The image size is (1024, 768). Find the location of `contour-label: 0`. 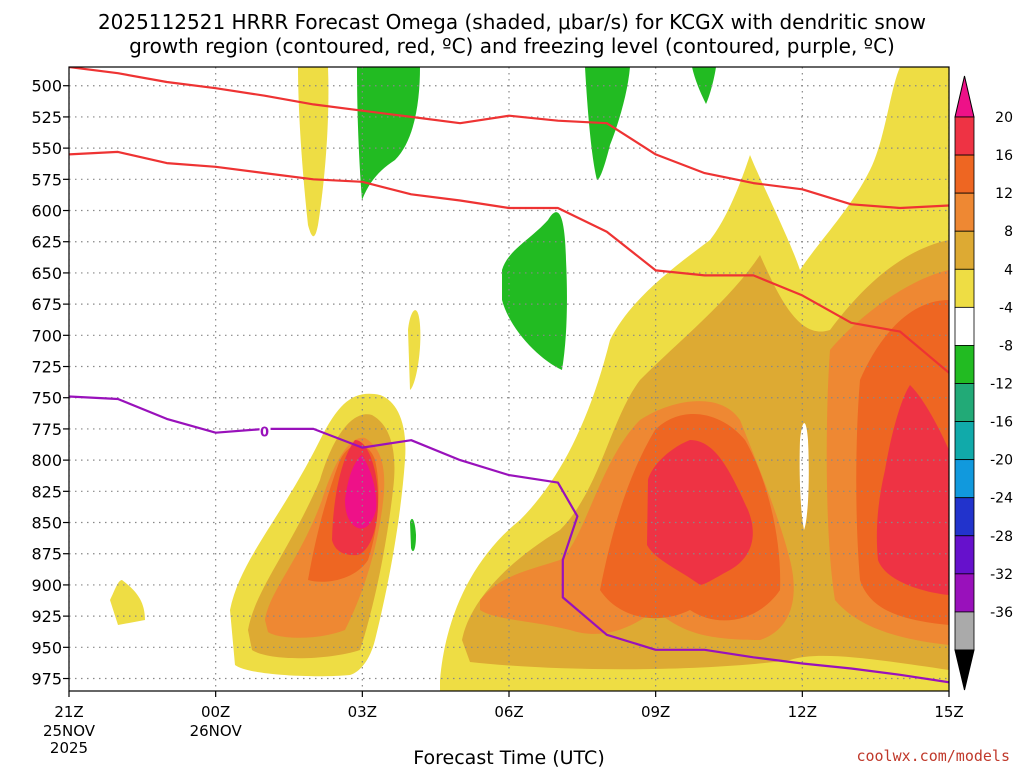

contour-label: 0 is located at coordinates (264, 432).